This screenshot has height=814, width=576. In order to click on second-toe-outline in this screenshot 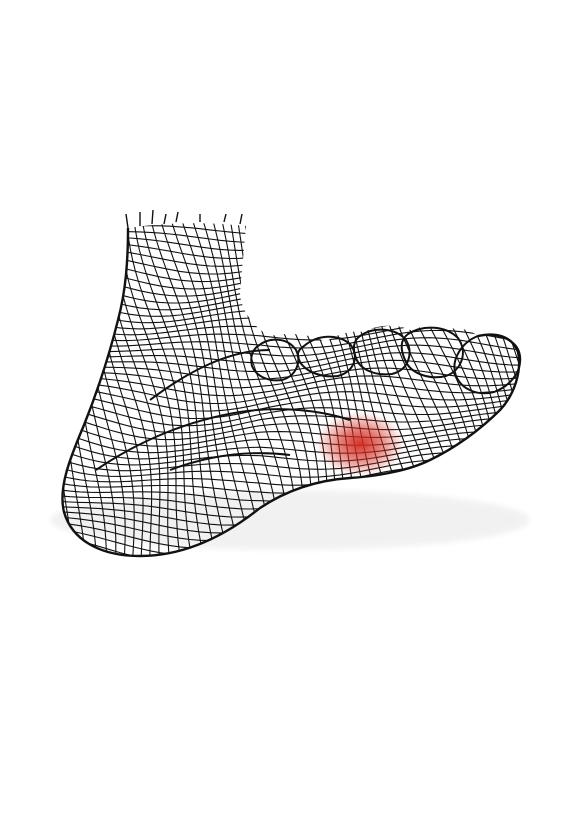, I will do `click(432, 352)`.